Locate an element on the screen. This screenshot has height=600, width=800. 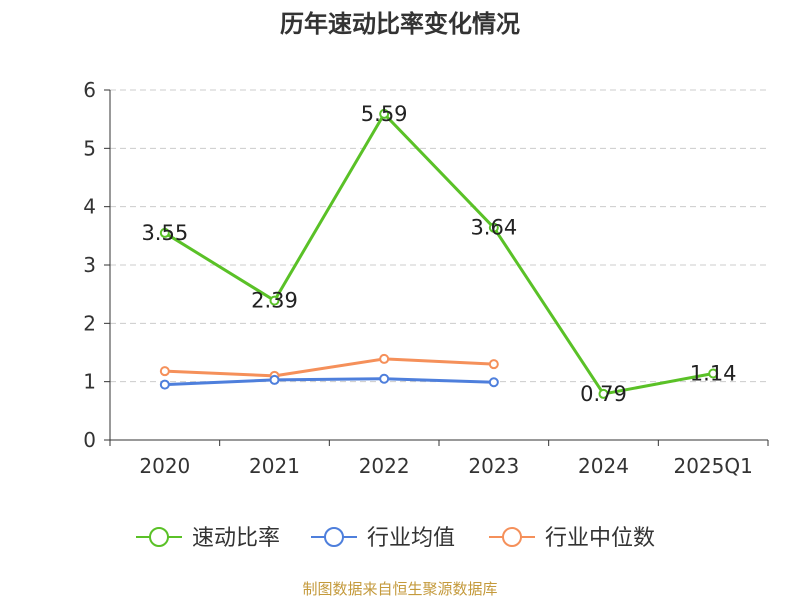
data-label: 5.59 is located at coordinates (384, 114).